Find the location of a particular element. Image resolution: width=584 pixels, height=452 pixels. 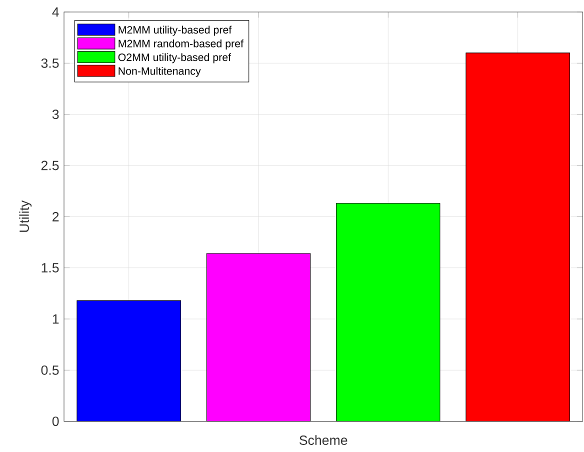

y-tick-label: 2 is located at coordinates (55, 217).